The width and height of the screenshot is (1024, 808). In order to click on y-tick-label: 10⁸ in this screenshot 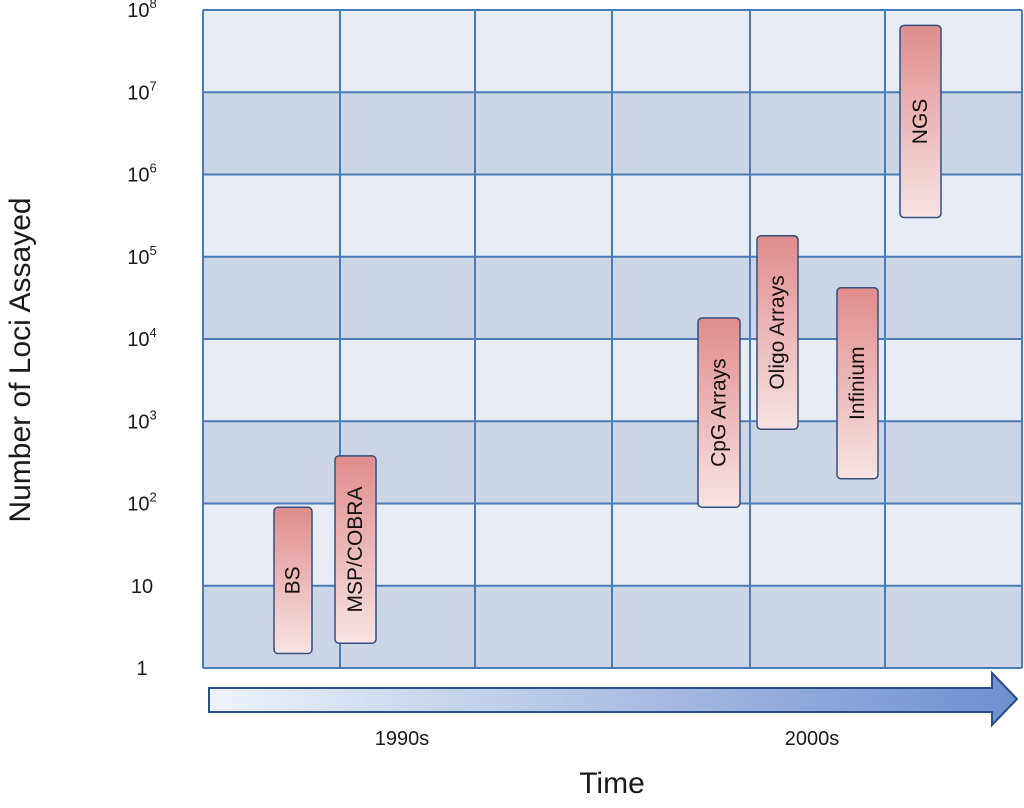, I will do `click(141, 11)`.